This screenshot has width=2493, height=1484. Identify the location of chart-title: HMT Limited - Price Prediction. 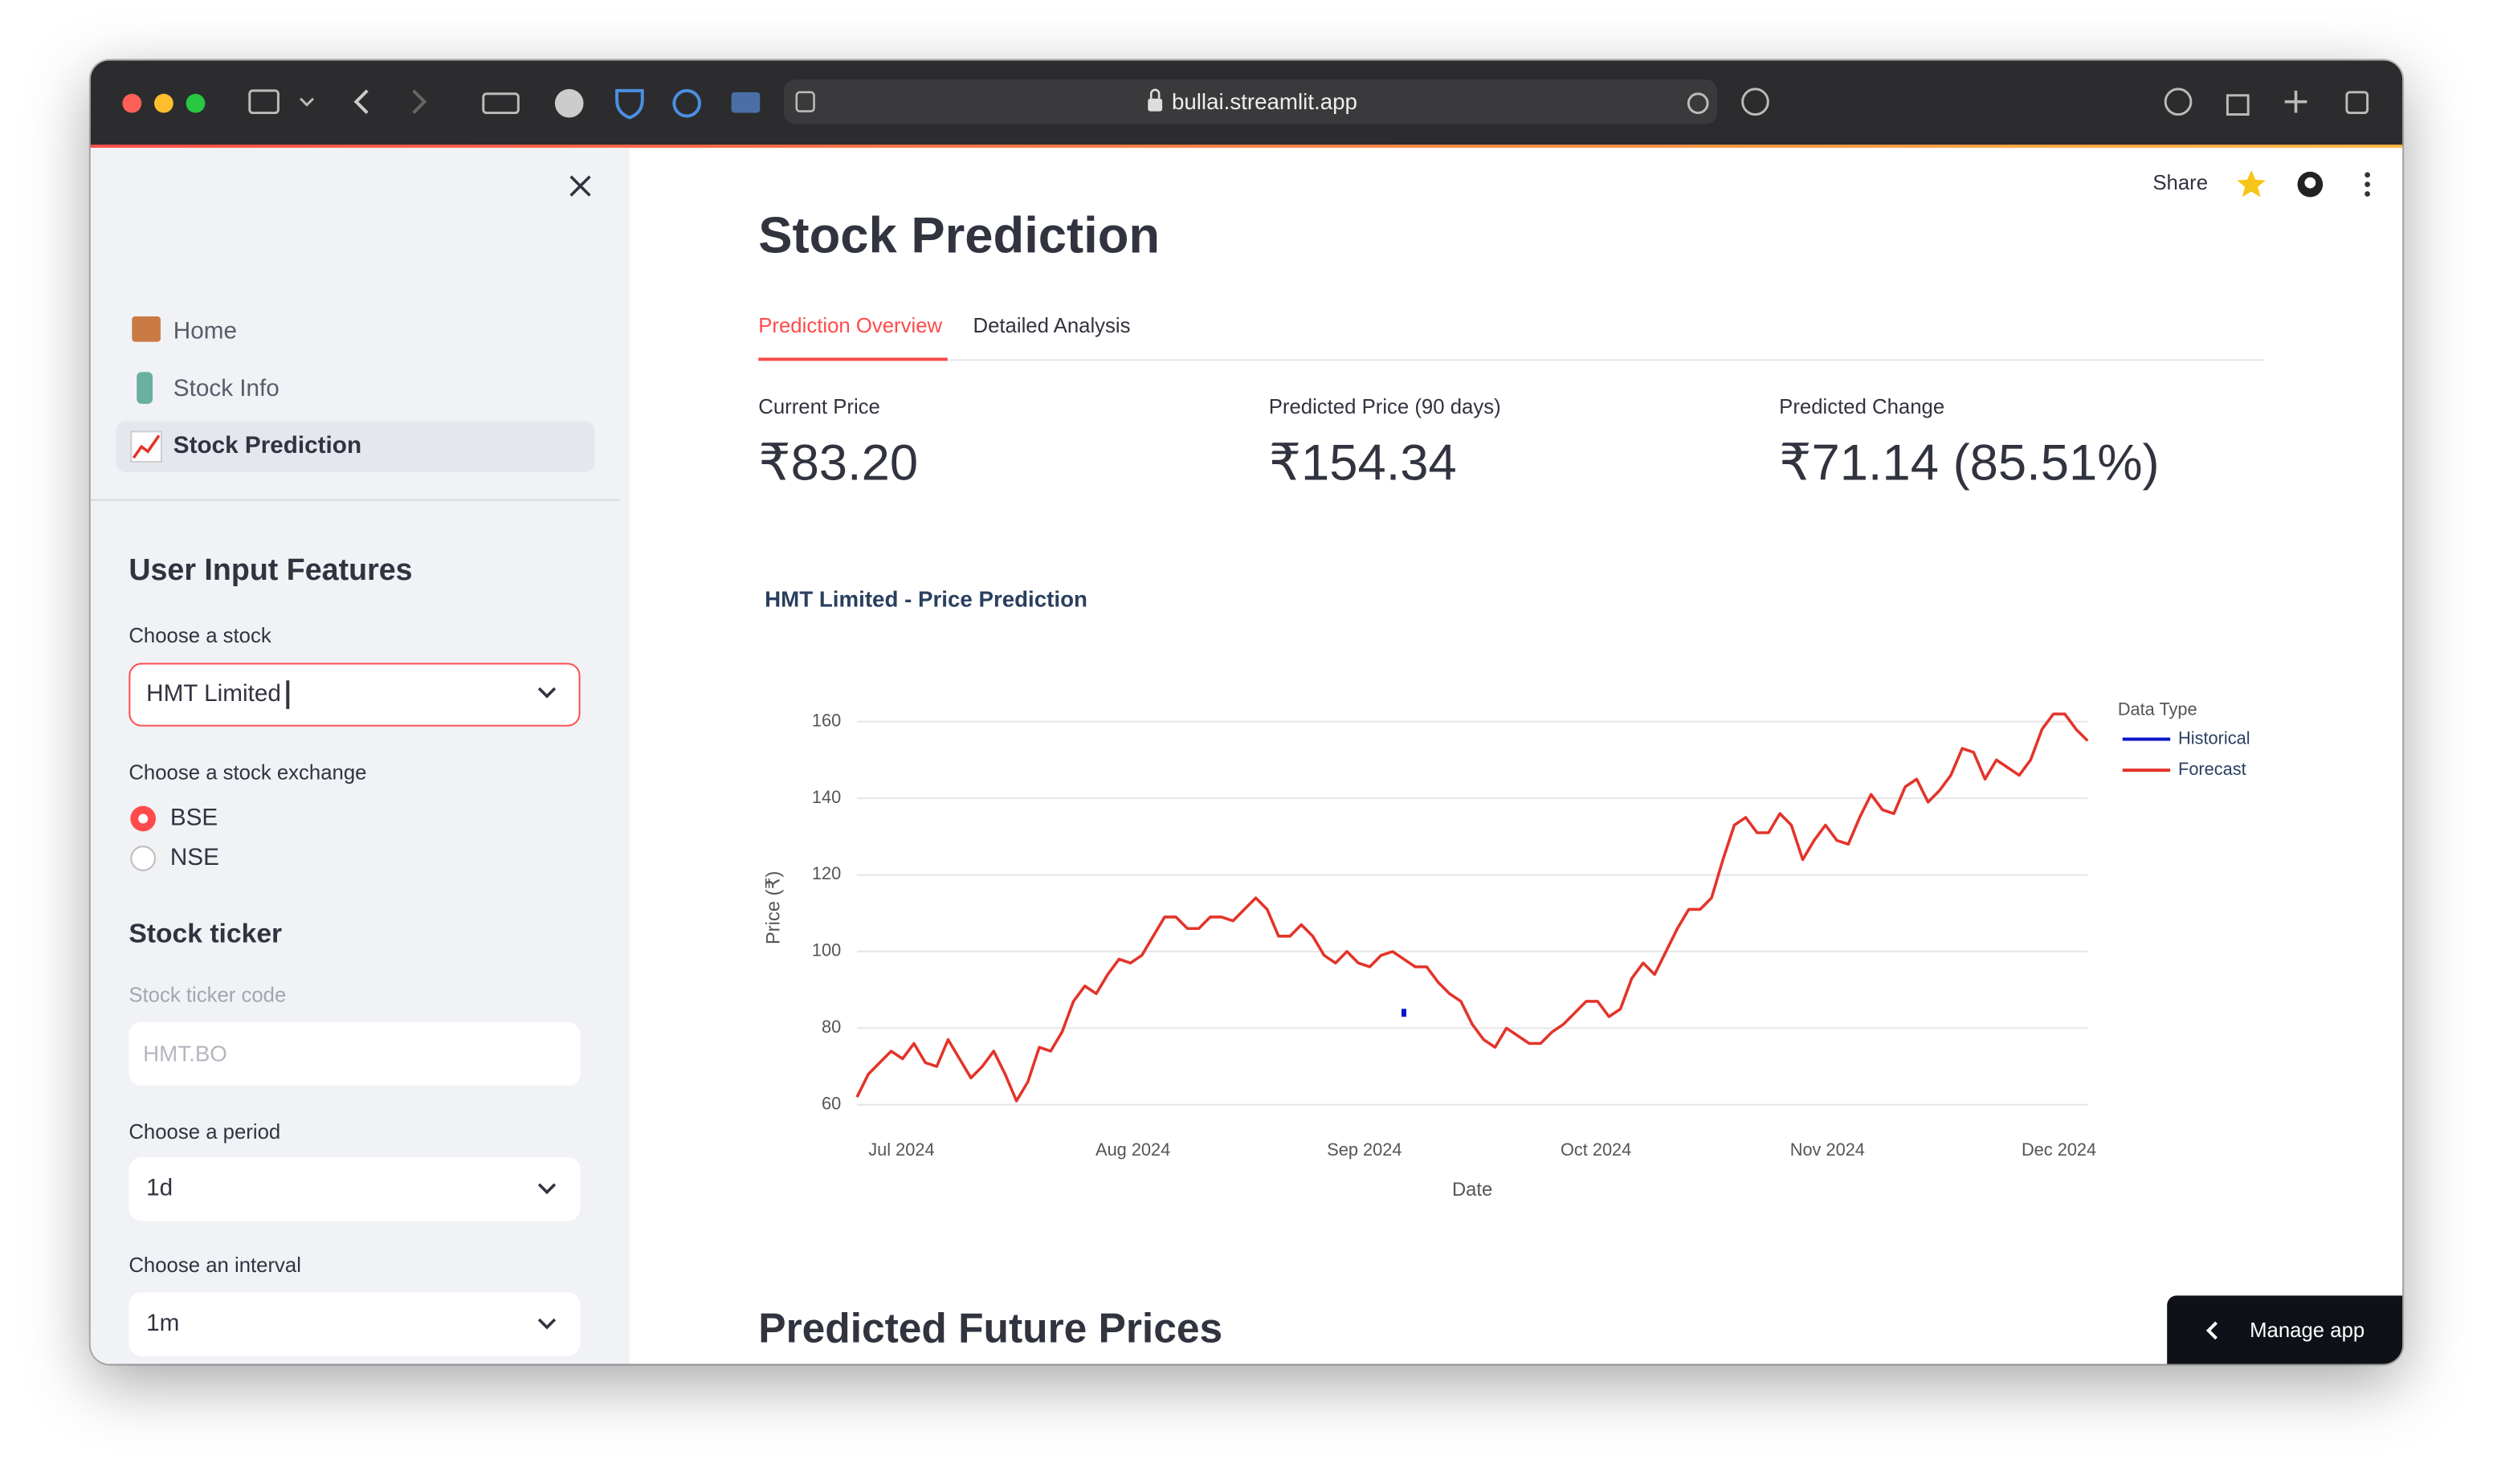
(926, 599).